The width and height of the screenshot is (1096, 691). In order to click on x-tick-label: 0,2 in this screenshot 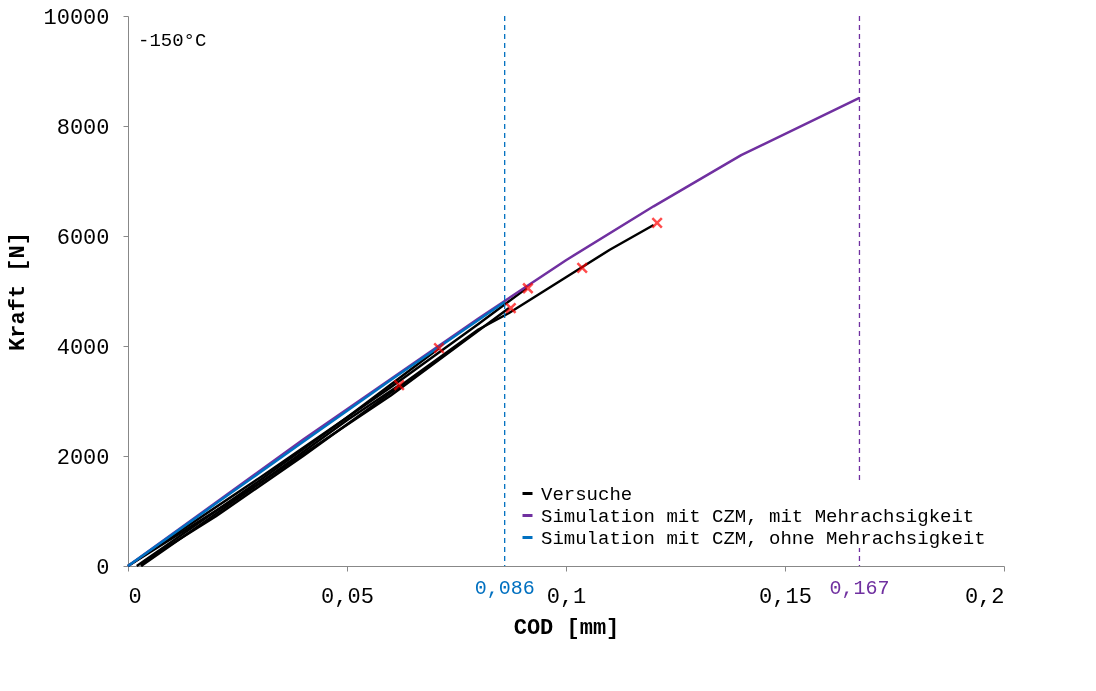, I will do `click(984, 597)`.